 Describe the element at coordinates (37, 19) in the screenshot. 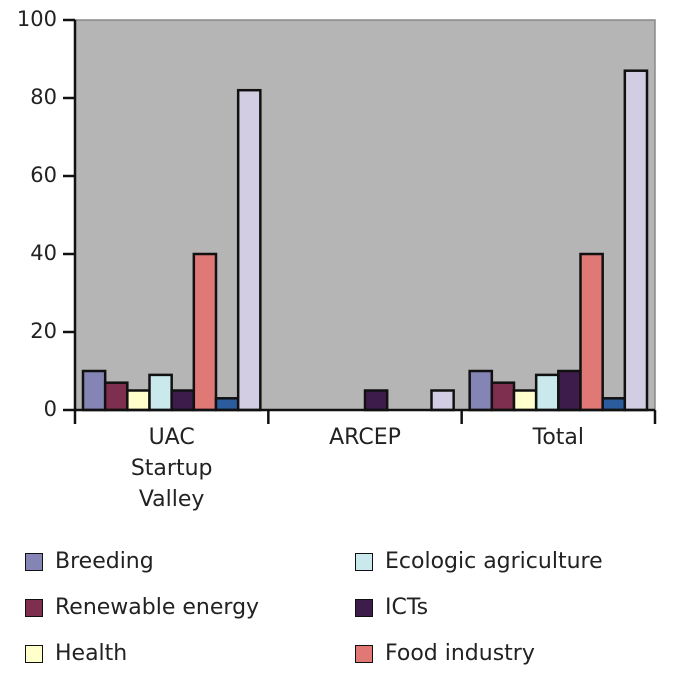

I see `y-tick-label: 100` at that location.